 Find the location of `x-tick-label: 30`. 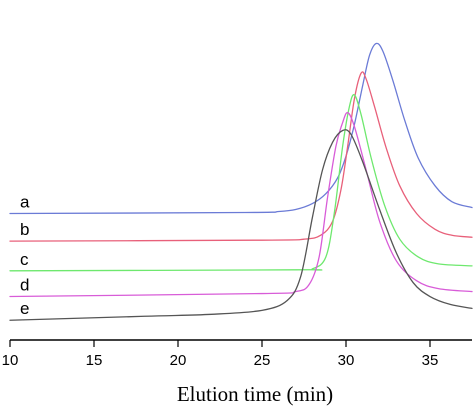

x-tick-label: 30 is located at coordinates (346, 360).